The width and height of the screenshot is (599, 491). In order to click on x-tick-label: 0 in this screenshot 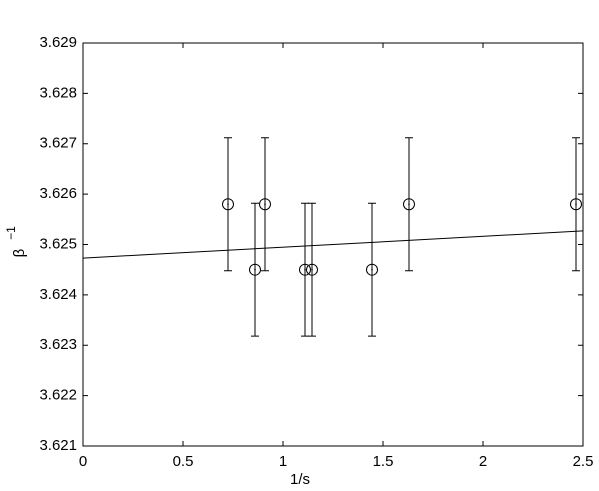, I will do `click(83, 461)`.